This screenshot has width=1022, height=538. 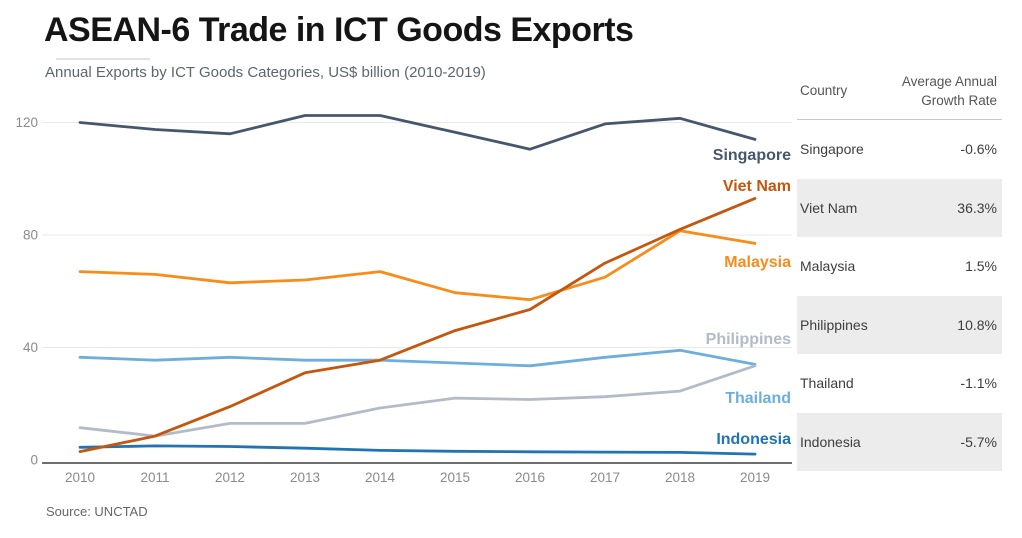 I want to click on series-line-indonesia, so click(x=417, y=450).